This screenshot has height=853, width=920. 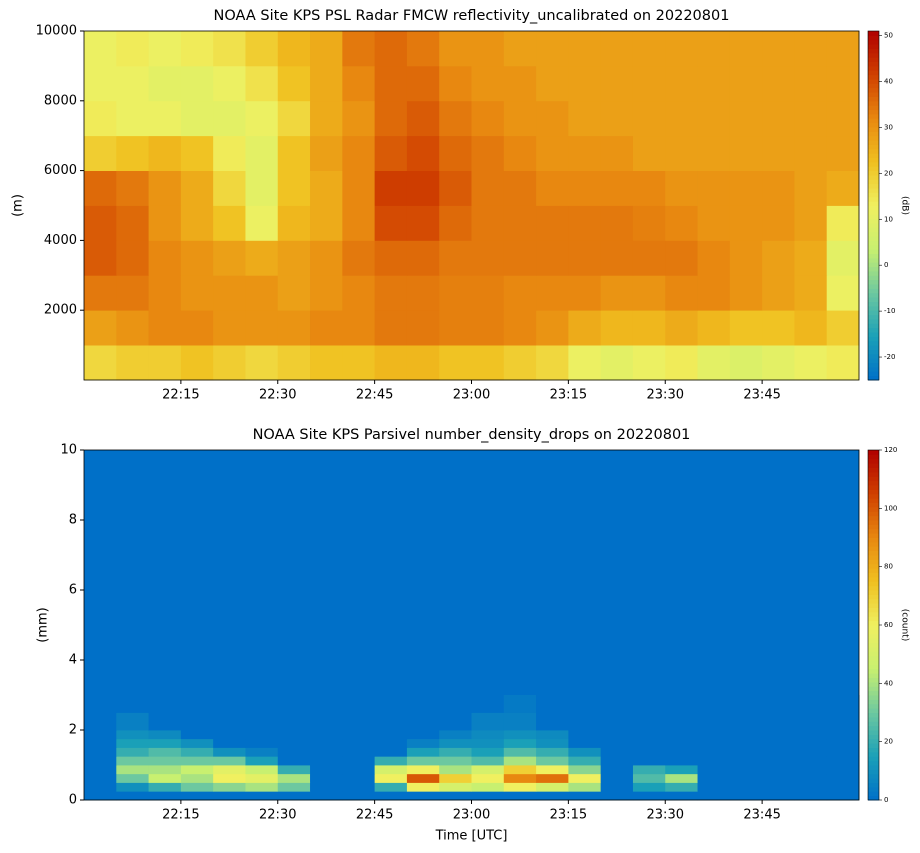 I want to click on y-tick-label: 6, so click(x=73, y=590).